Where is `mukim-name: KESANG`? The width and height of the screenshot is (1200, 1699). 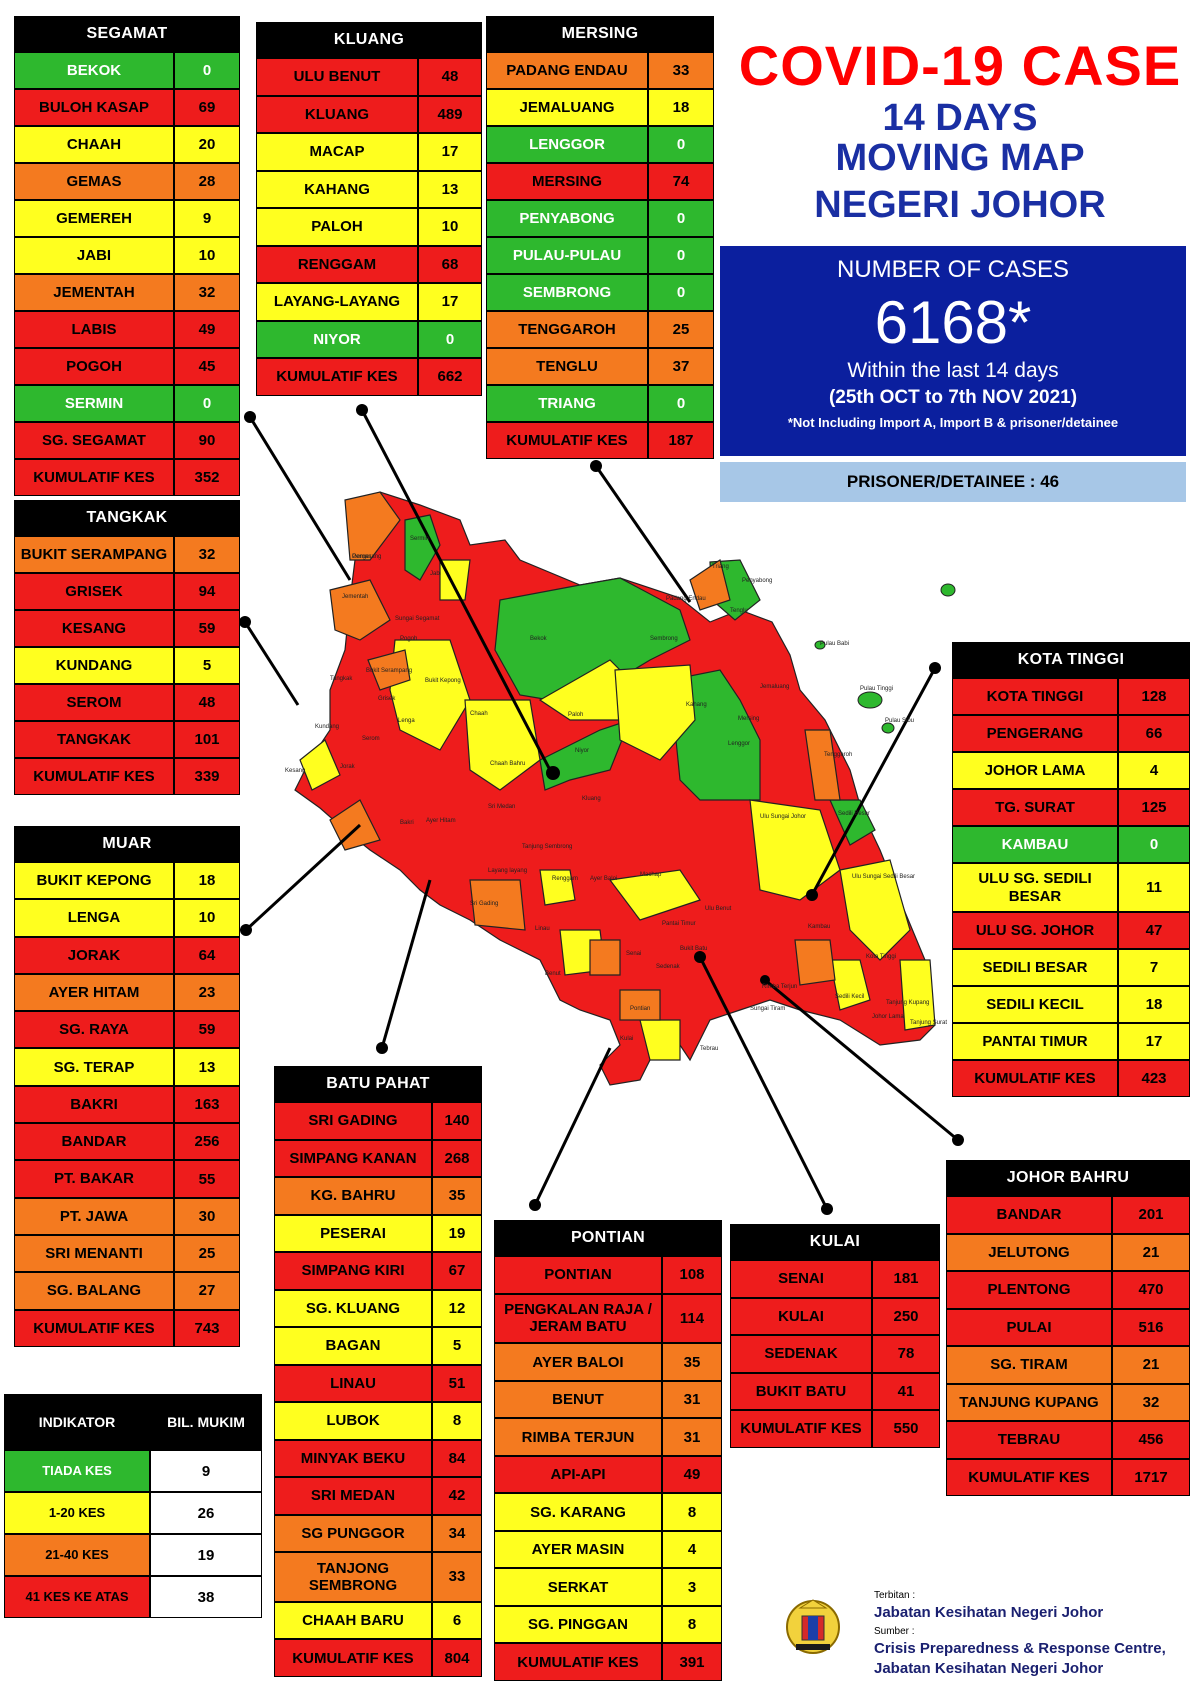 mukim-name: KESANG is located at coordinates (94, 628).